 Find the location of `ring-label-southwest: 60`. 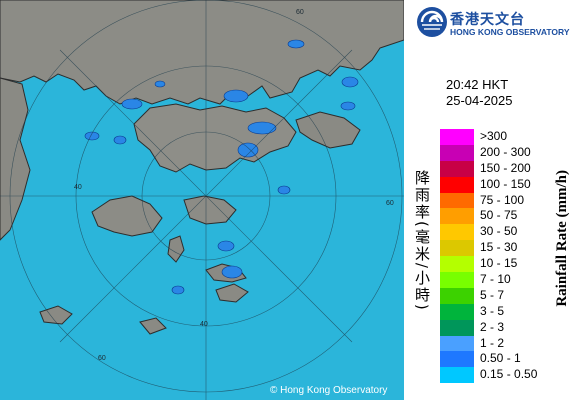

ring-label-southwest: 60 is located at coordinates (102, 358).